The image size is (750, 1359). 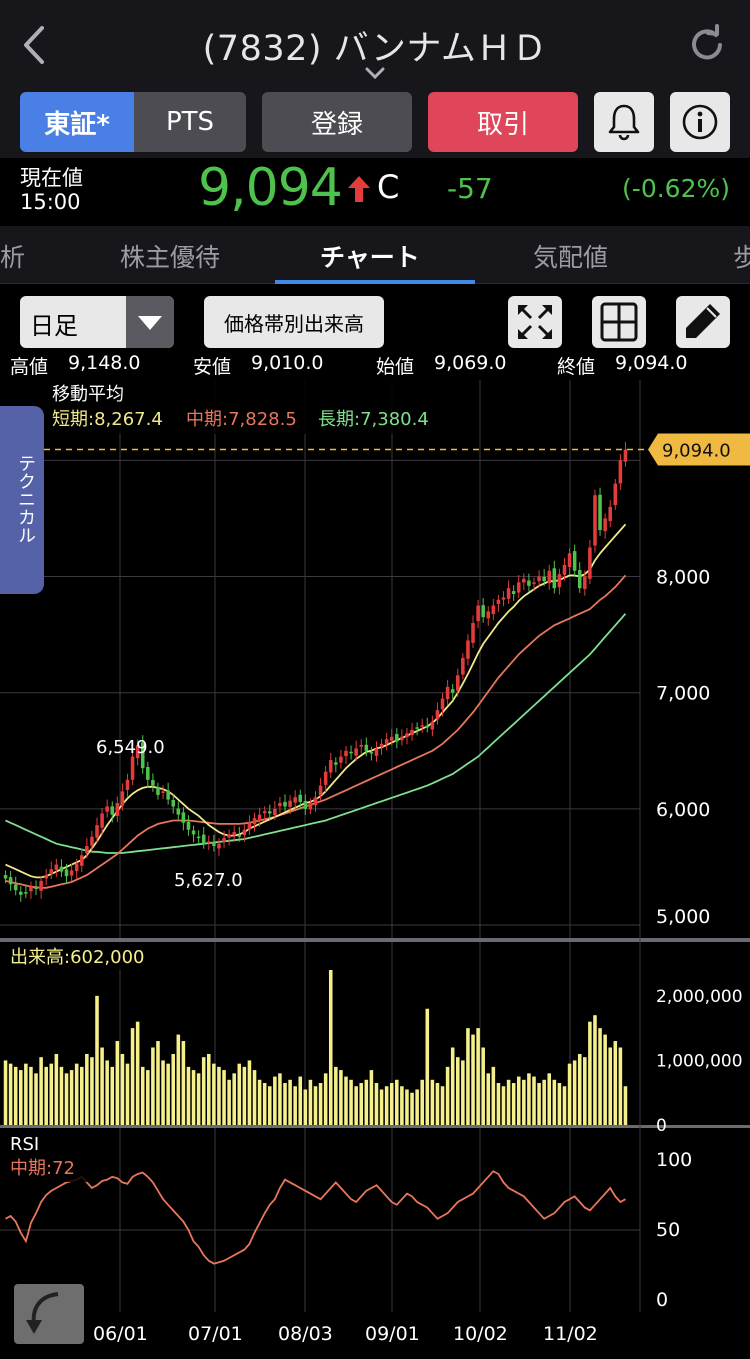 What do you see at coordinates (375, 282) in the screenshot?
I see `active-tab-indicator` at bounding box center [375, 282].